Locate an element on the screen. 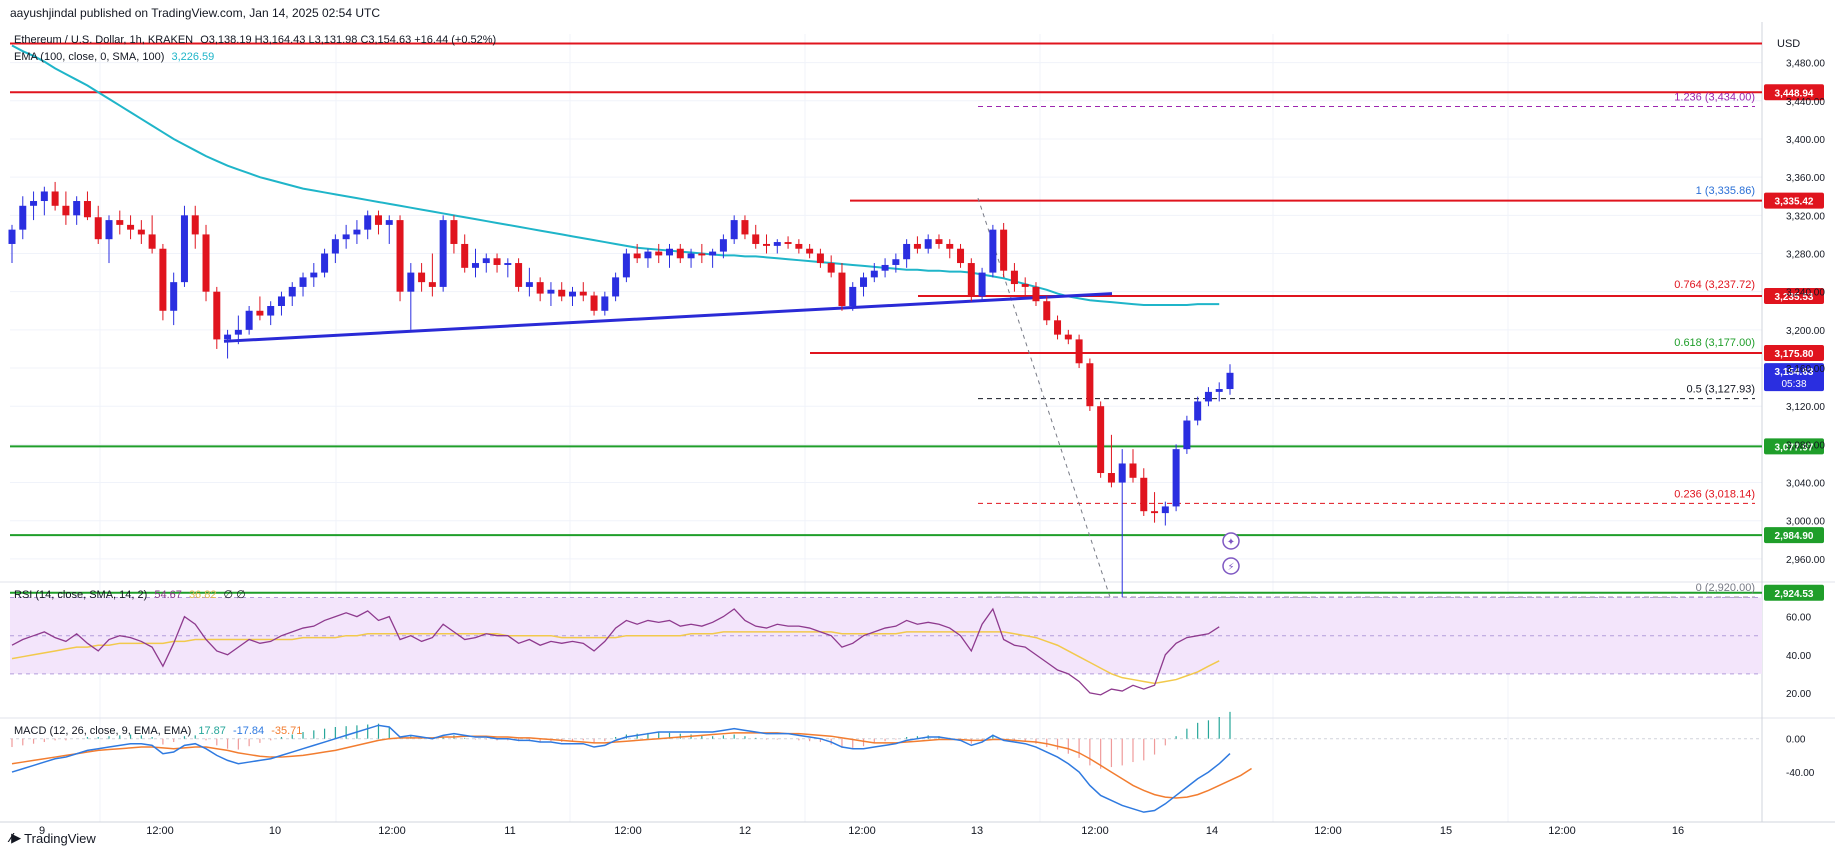 The width and height of the screenshot is (1835, 857). trend-line is located at coordinates (668, 317).